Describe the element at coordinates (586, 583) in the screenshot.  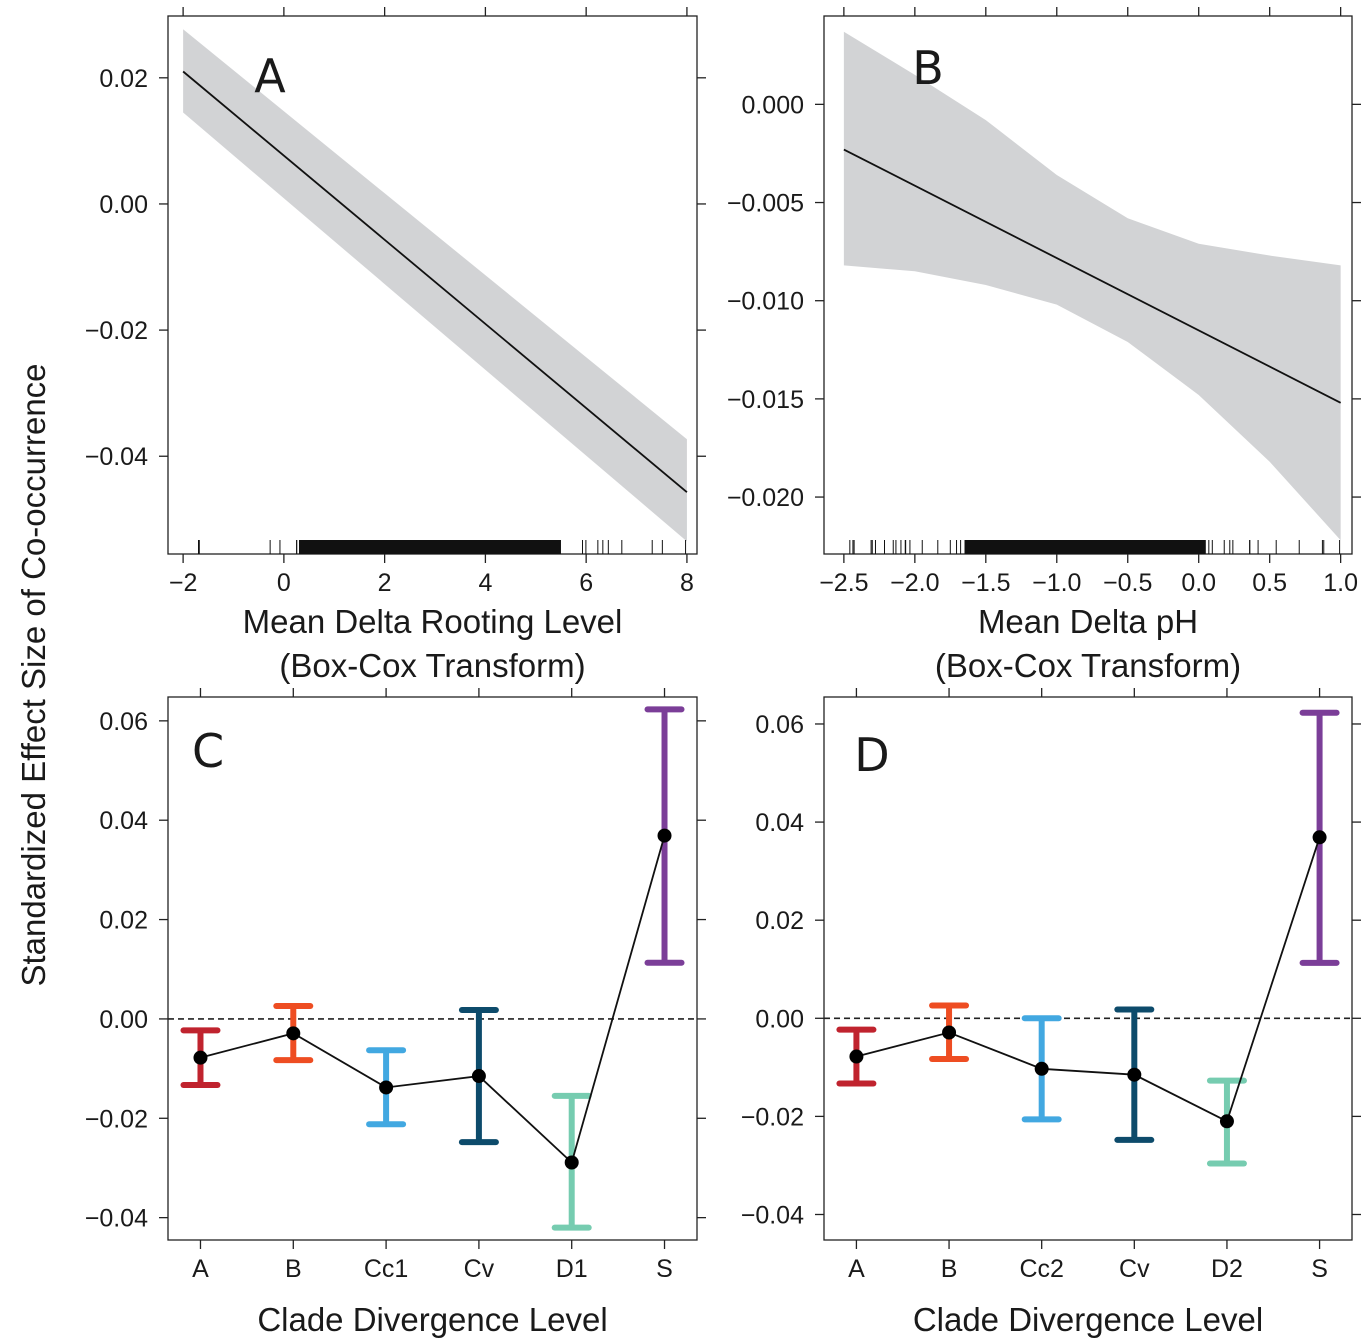
I see `x-tick-label: 6` at that location.